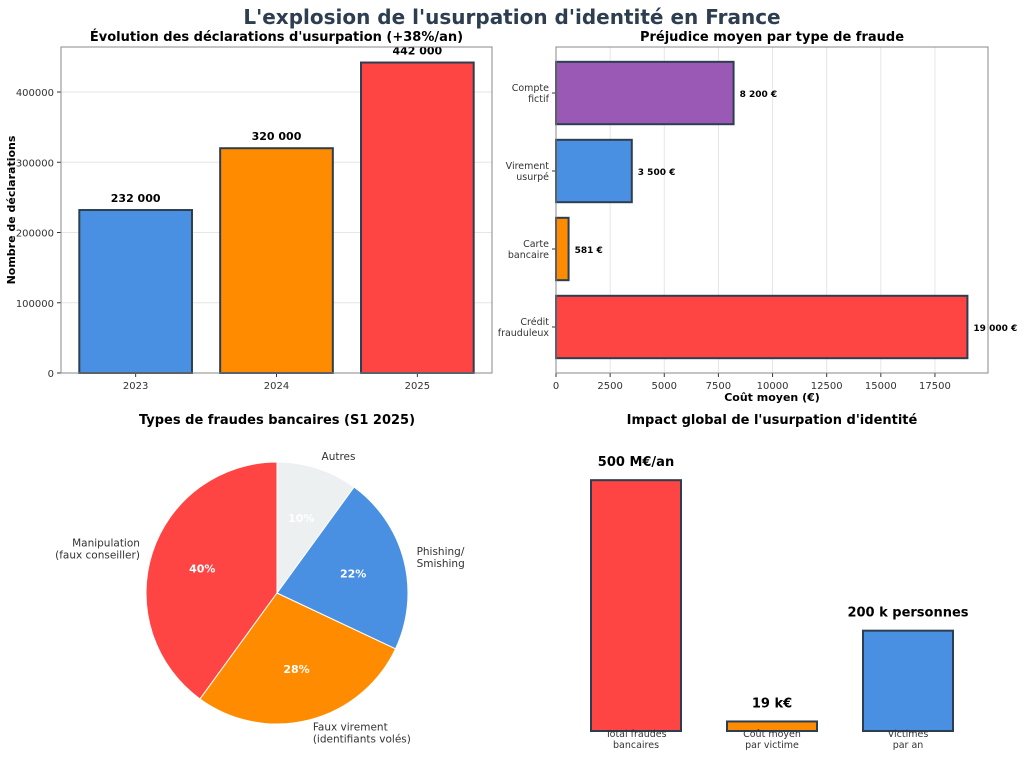 The width and height of the screenshot is (1024, 763). I want to click on pct-label: 22%, so click(353, 573).